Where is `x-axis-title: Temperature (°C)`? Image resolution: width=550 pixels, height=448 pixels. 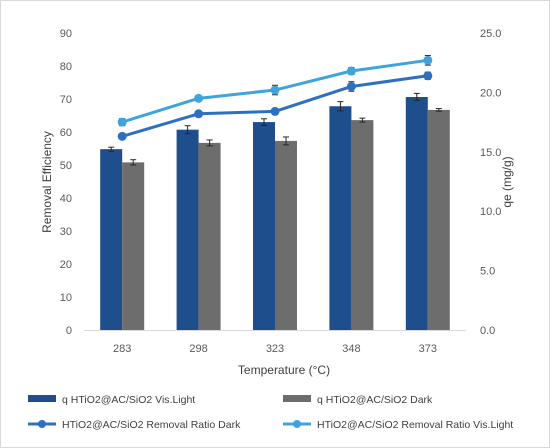 x-axis-title: Temperature (°C) is located at coordinates (284, 370).